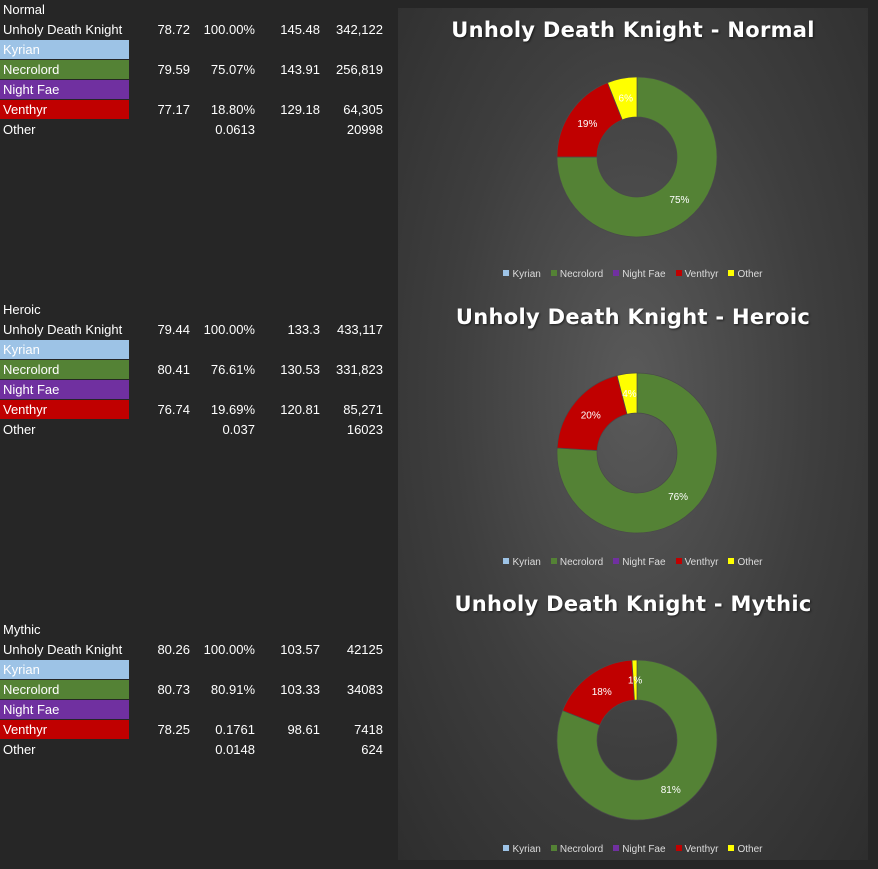 The height and width of the screenshot is (869, 878). What do you see at coordinates (363, 409) in the screenshot?
I see `cell-value: 85,271` at bounding box center [363, 409].